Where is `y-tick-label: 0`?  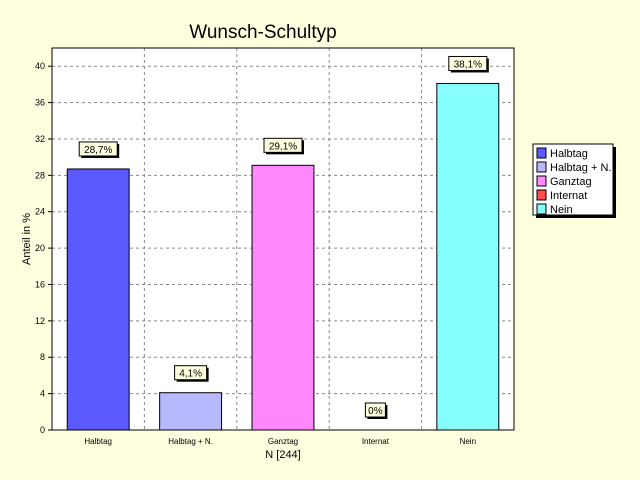
y-tick-label: 0 is located at coordinates (42, 430).